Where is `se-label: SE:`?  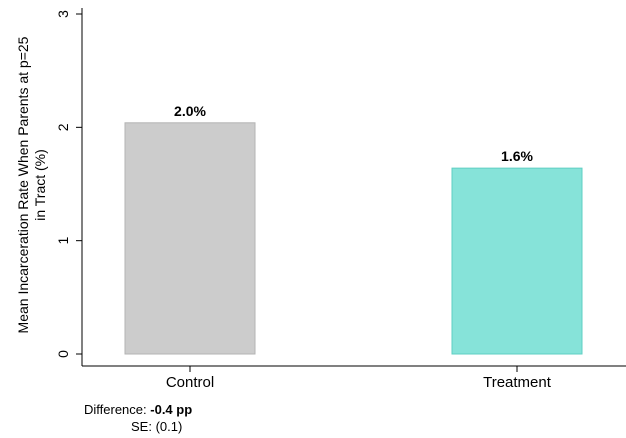
se-label: SE: is located at coordinates (141, 426).